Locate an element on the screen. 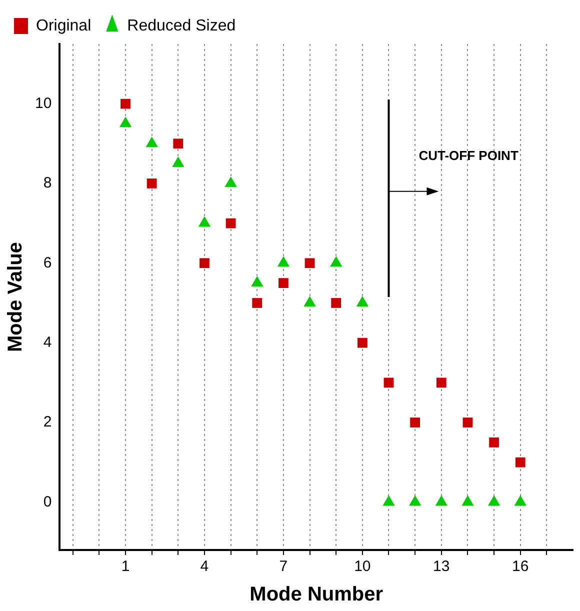 The width and height of the screenshot is (580, 611). y-axis-title: Mode Value is located at coordinates (15, 297).